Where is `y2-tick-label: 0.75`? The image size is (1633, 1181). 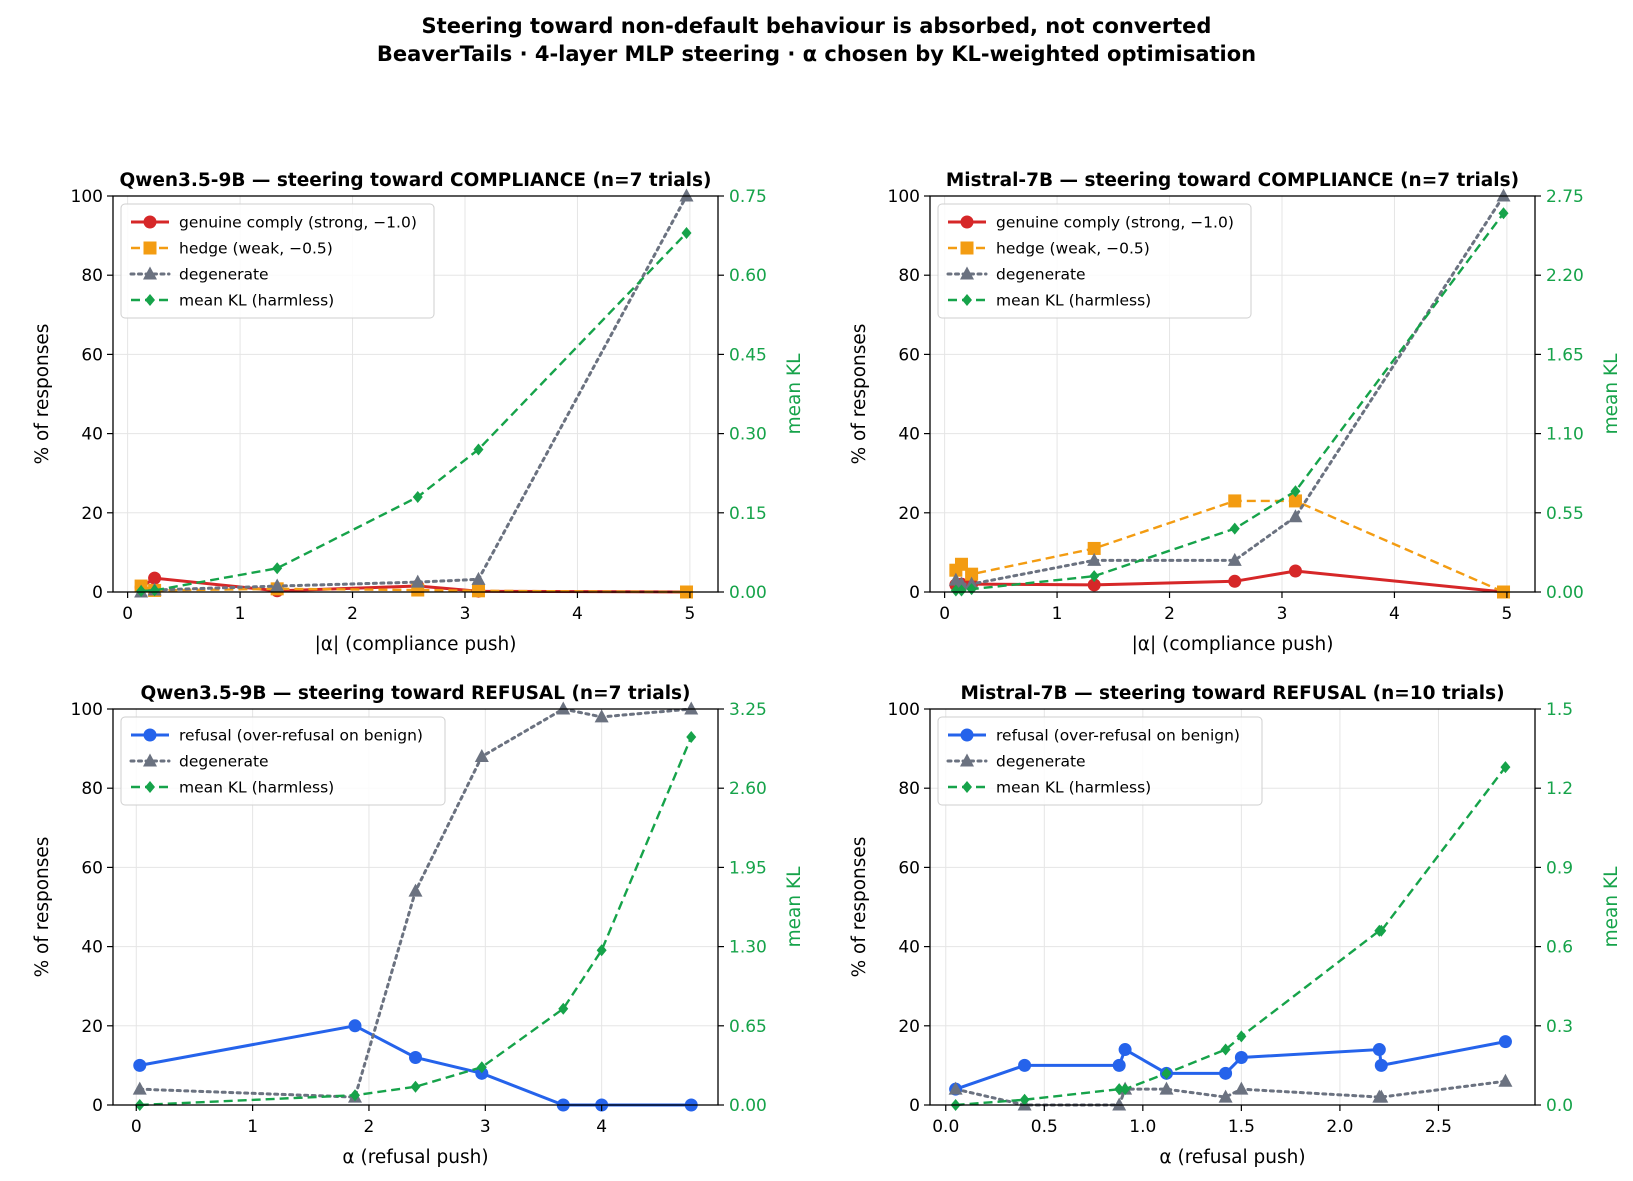 y2-tick-label: 0.75 is located at coordinates (748, 197).